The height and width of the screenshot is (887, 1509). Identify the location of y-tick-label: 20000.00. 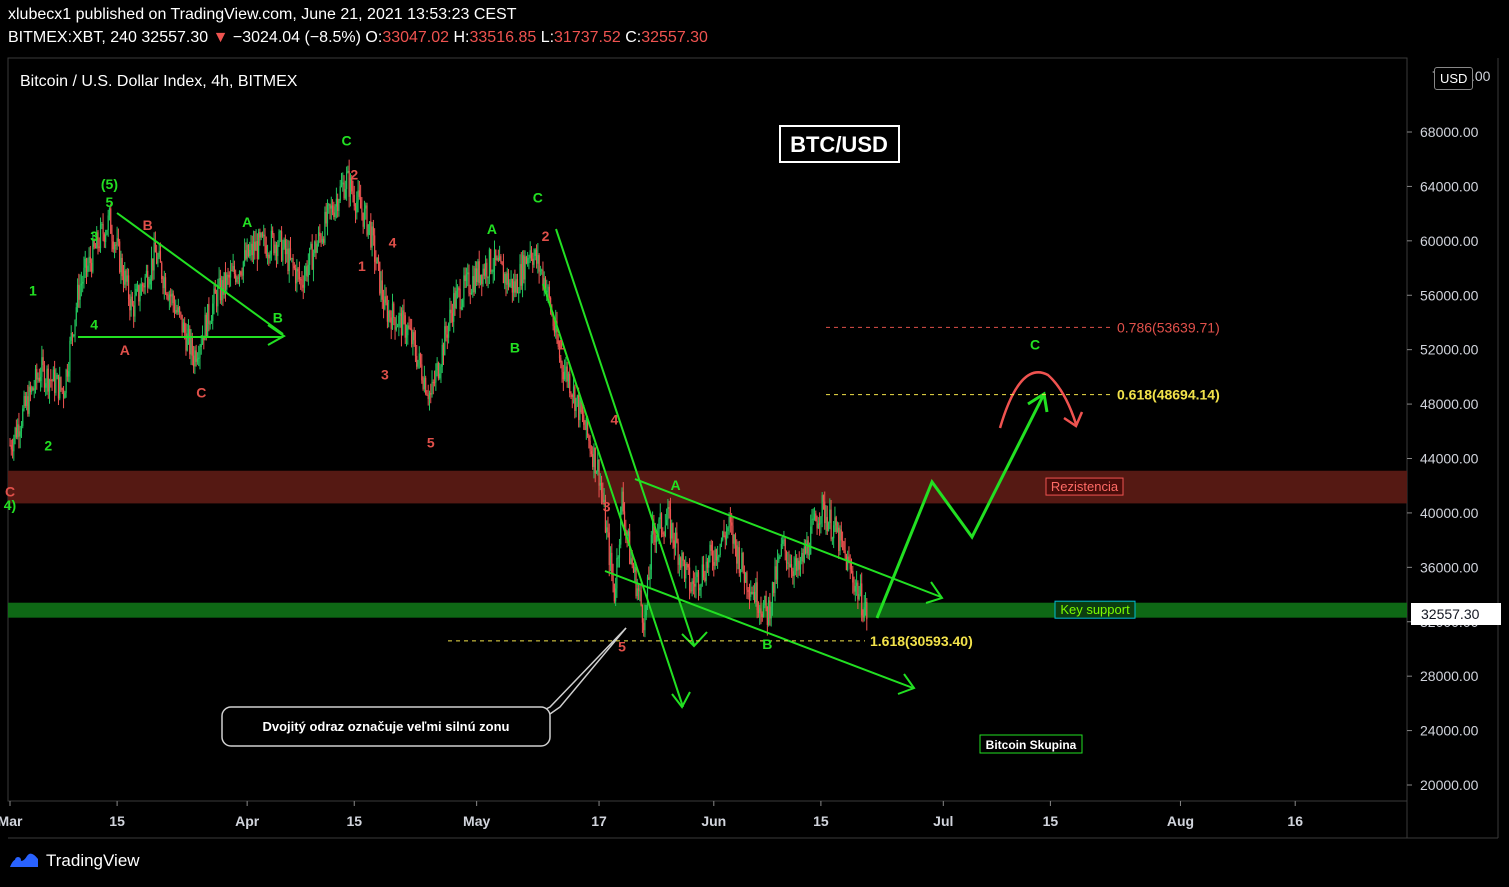
(1449, 785).